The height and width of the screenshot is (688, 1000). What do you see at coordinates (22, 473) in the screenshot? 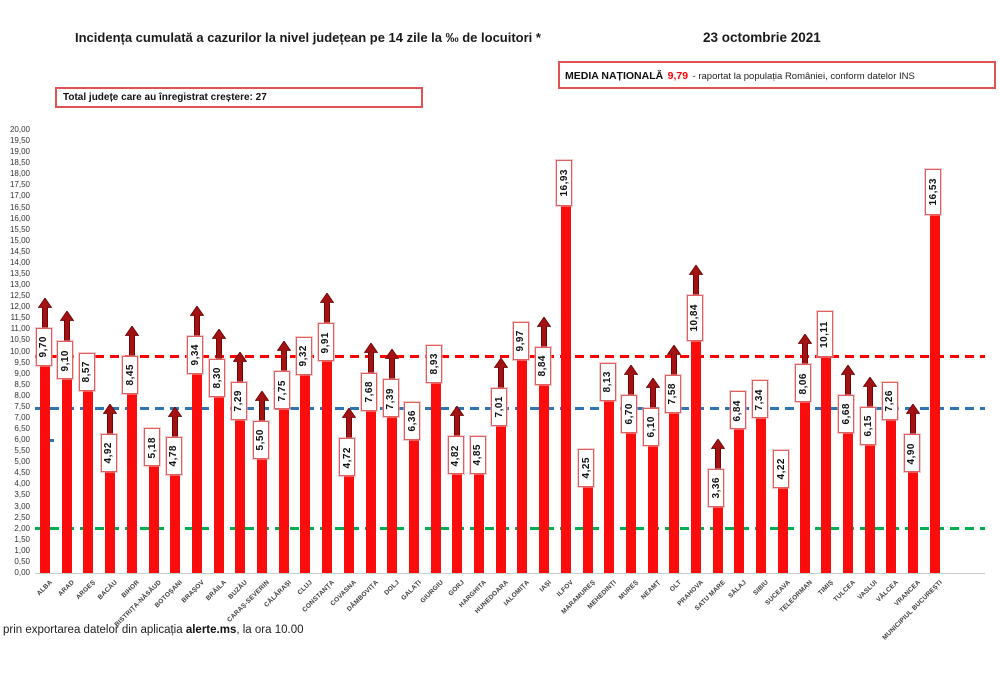
I see `y-axis-tick-label: 4,50` at bounding box center [22, 473].